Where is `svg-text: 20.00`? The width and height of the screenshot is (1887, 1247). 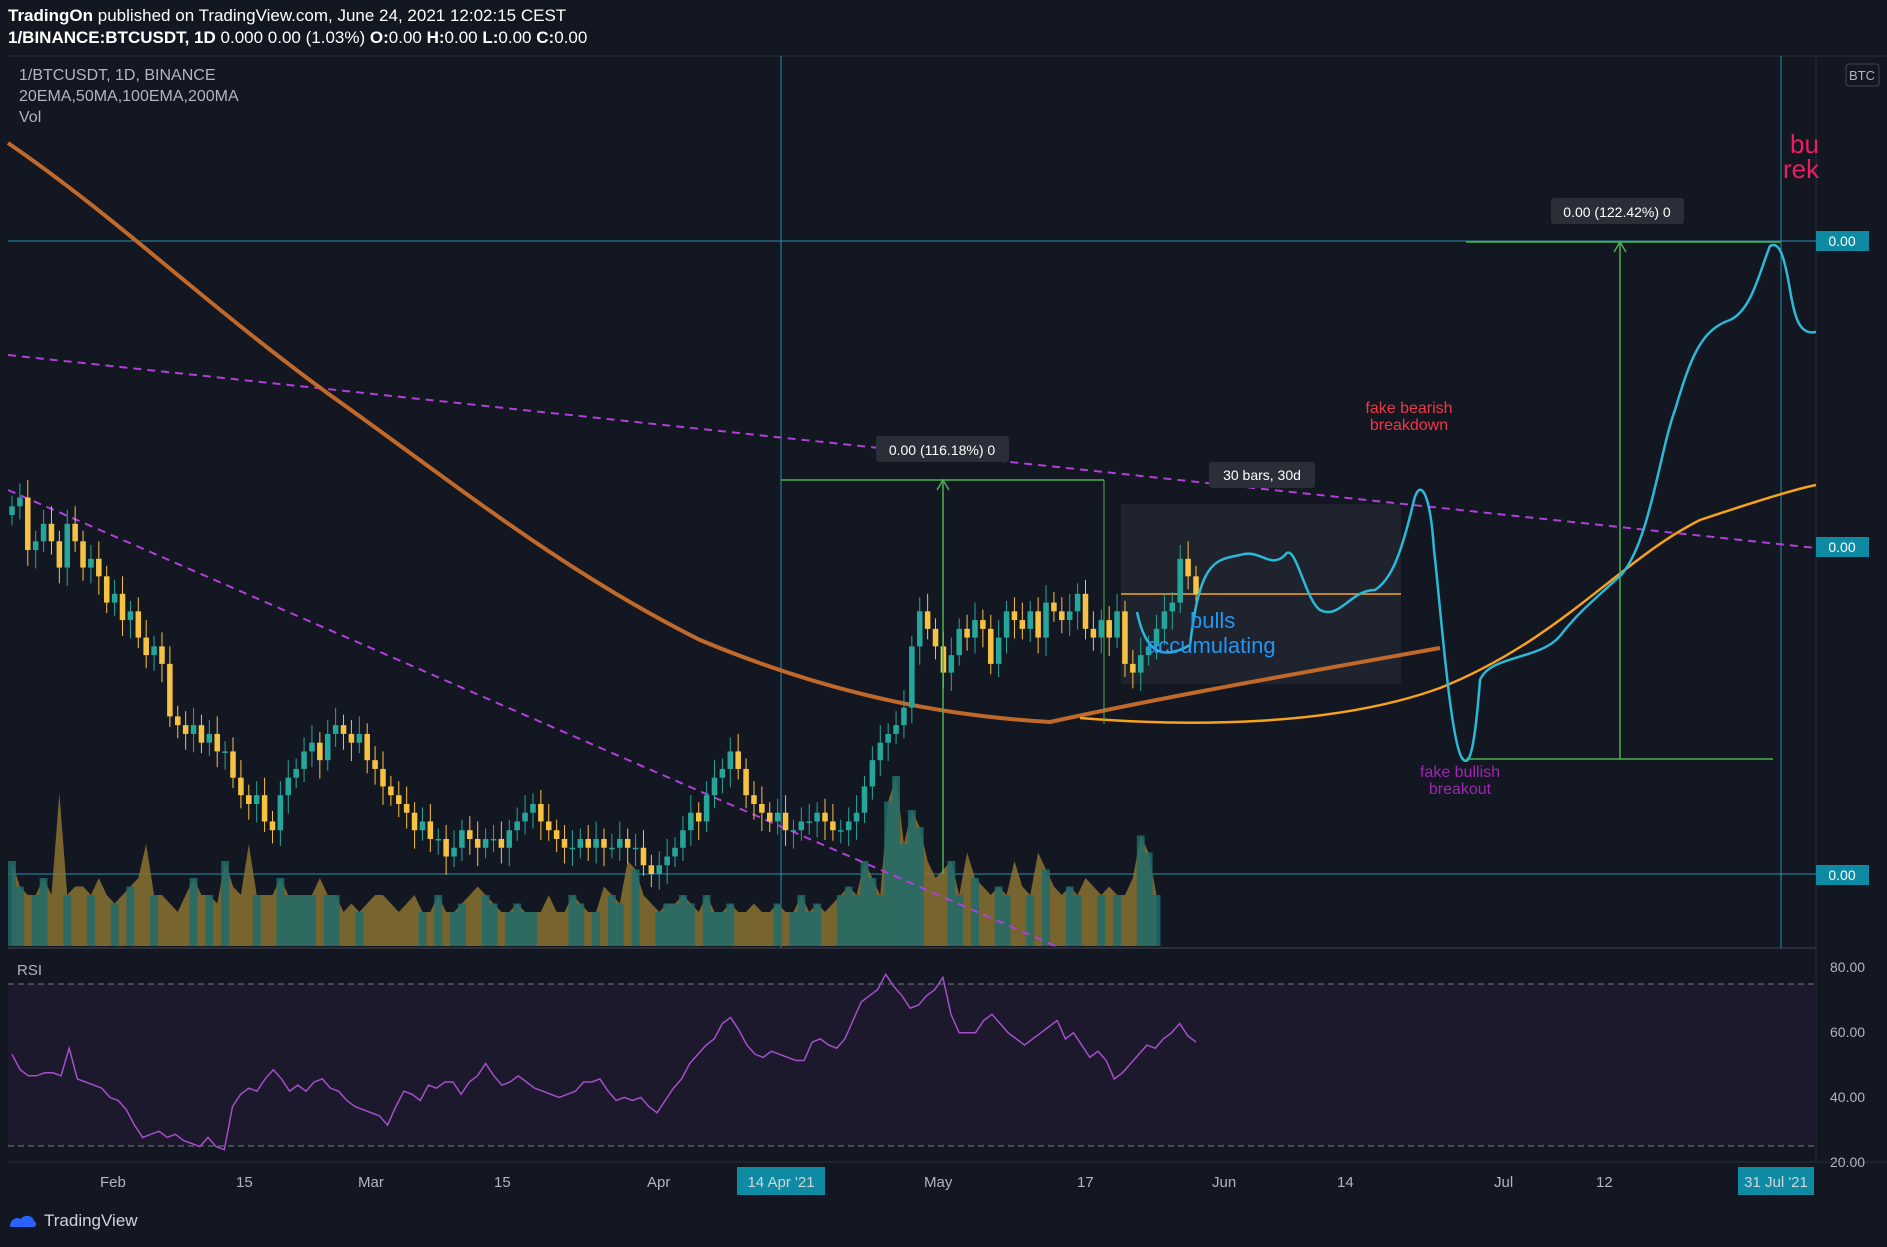 svg-text: 20.00 is located at coordinates (1847, 1162).